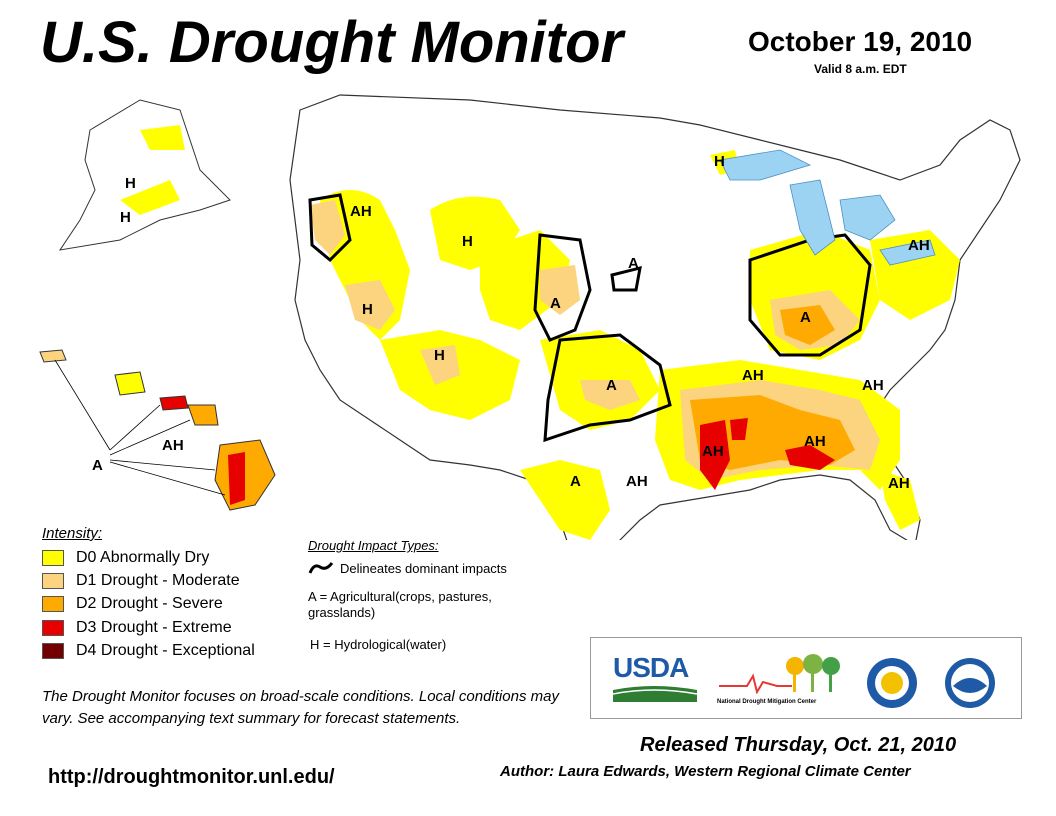 The width and height of the screenshot is (1056, 816). I want to click on legend-label: D2 Drought - Severe, so click(149, 603).